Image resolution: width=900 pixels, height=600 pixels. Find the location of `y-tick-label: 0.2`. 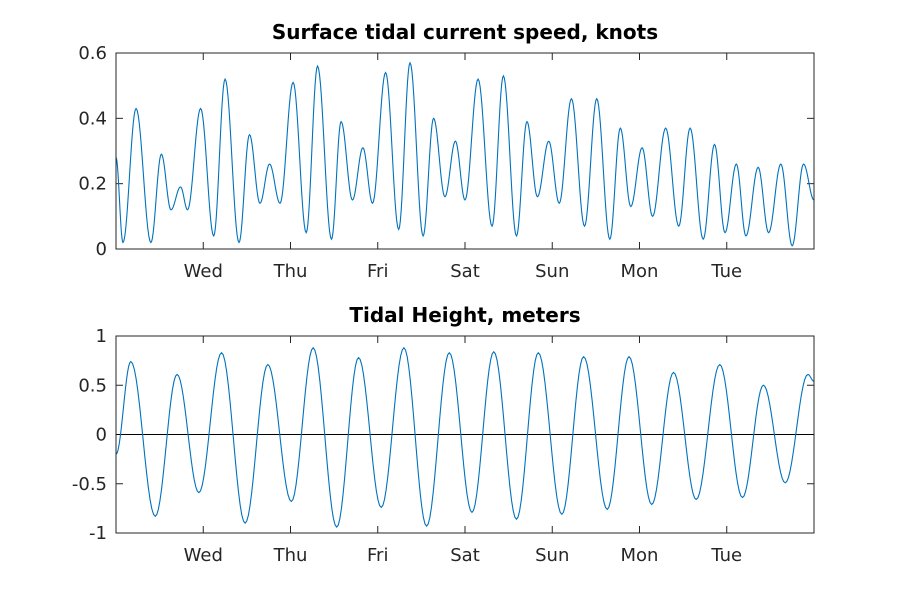

y-tick-label: 0.2 is located at coordinates (92, 184).